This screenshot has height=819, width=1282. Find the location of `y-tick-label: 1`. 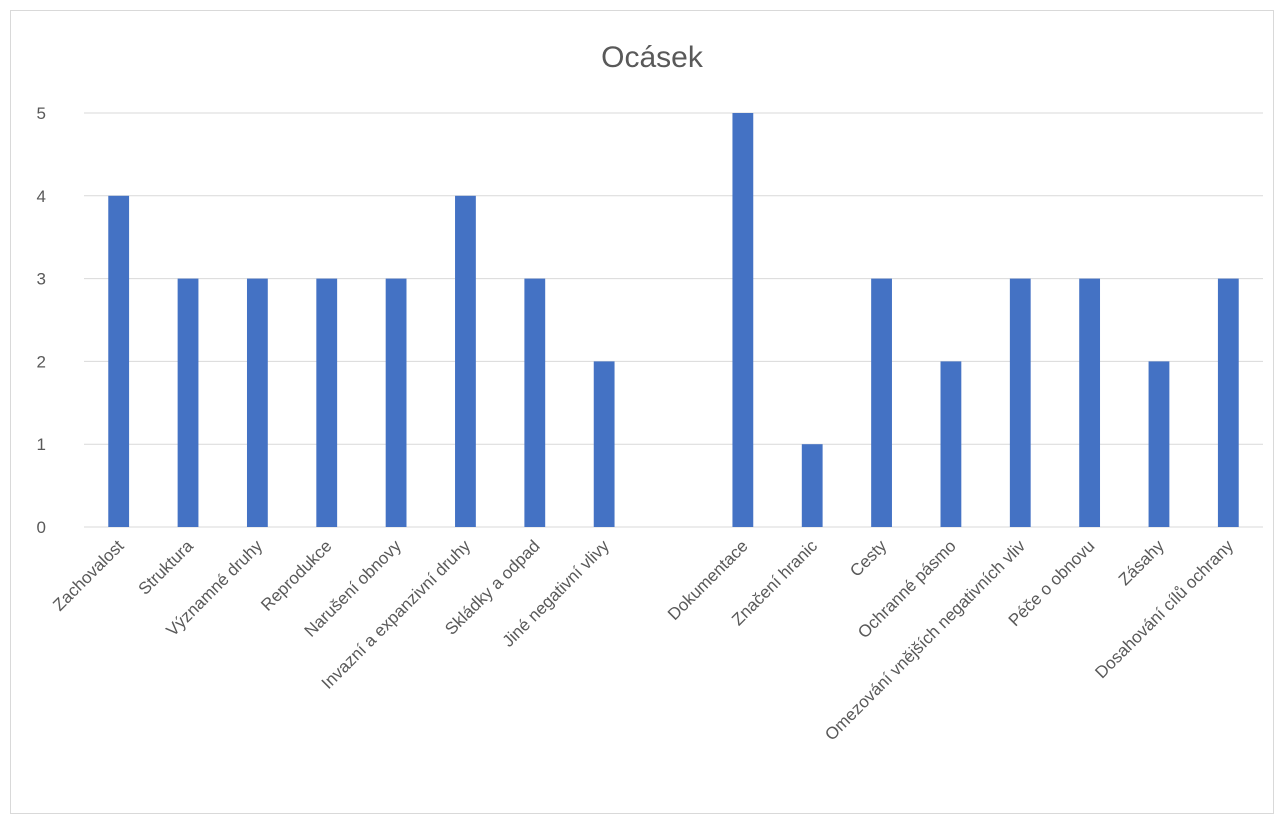

y-tick-label: 1 is located at coordinates (41, 444).